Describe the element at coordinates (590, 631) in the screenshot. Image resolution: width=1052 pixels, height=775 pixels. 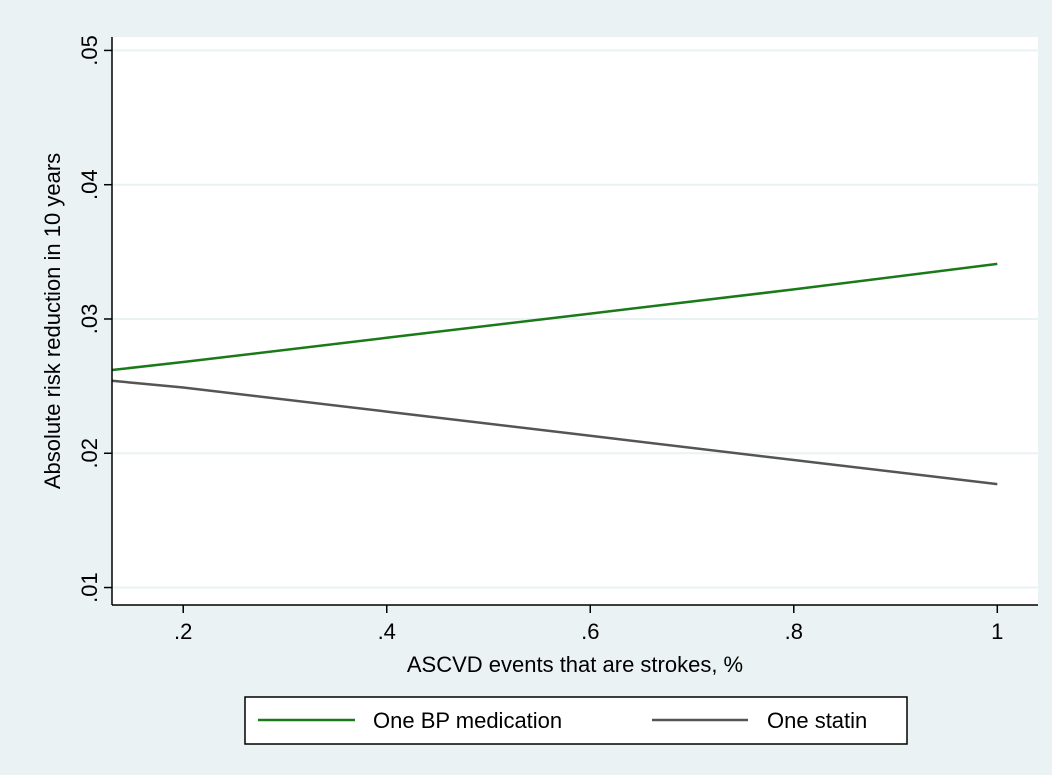
I see `x-tick-label: .6` at that location.